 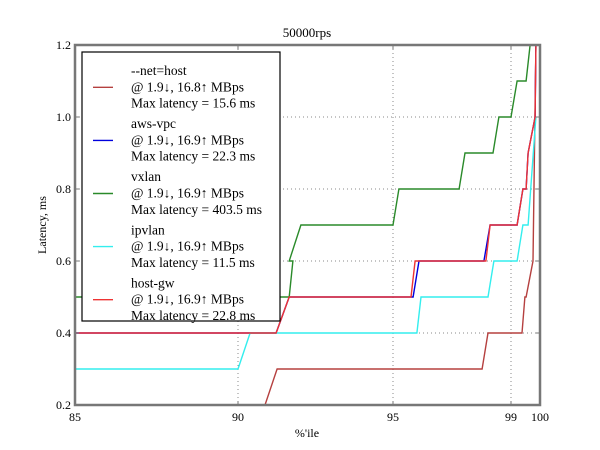 I want to click on x-tick-label: 100, so click(x=540, y=417).